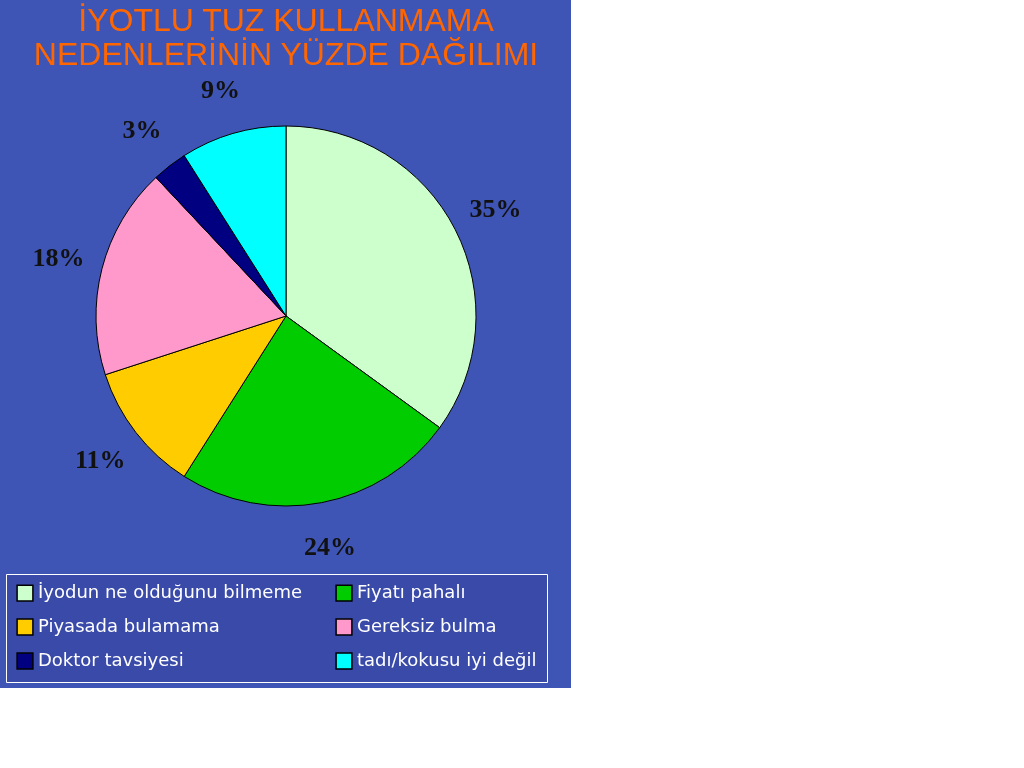  I want to click on data-label: 24%, so click(330, 546).